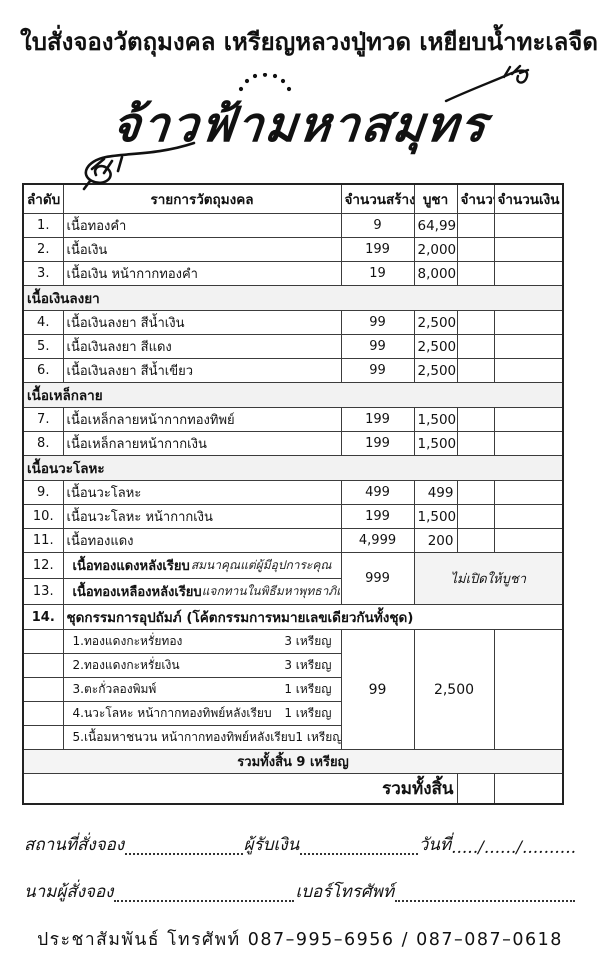 The image size is (600, 953). What do you see at coordinates (202, 249) in the screenshot?
I see `row-item: เนื้อเงิน` at bounding box center [202, 249].